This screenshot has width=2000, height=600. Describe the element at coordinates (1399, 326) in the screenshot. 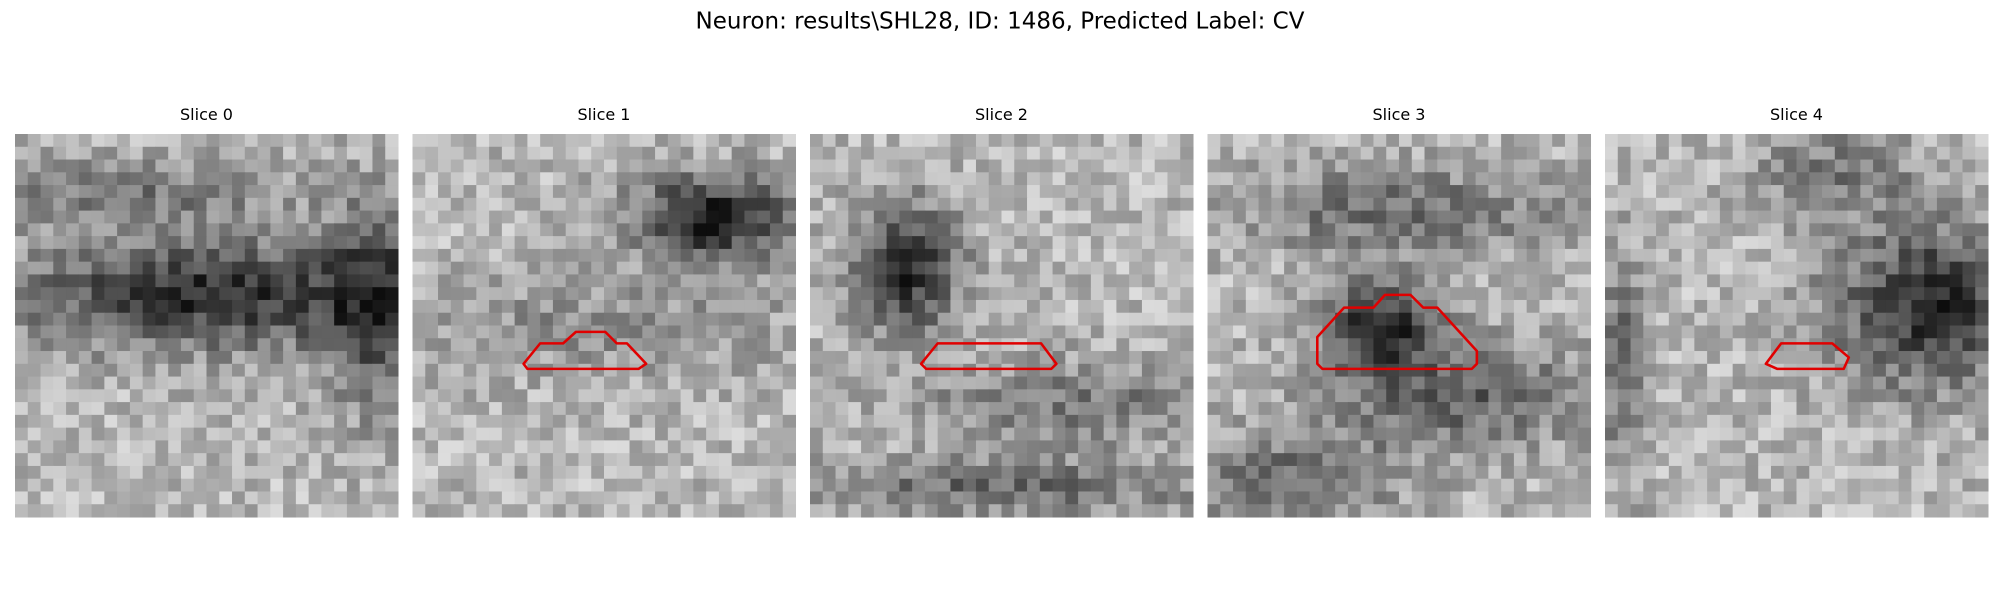

I see `slice-image` at that location.